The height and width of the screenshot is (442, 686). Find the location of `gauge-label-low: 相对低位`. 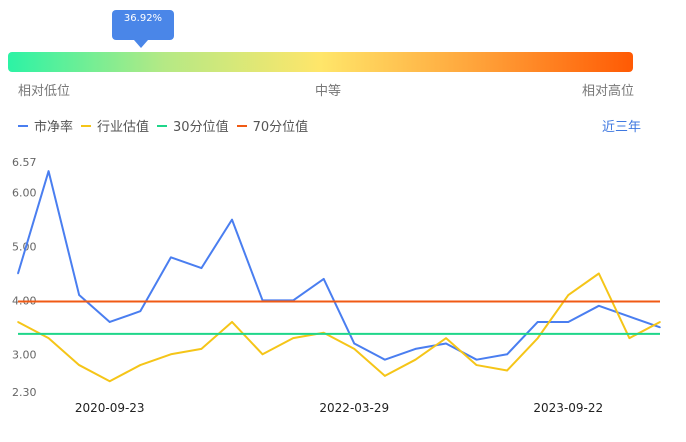

gauge-label-low: 相对低位 is located at coordinates (44, 91).